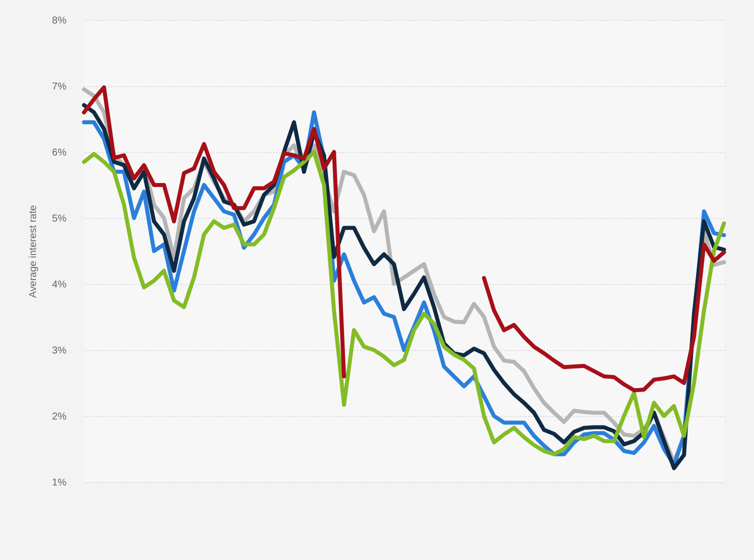 This screenshot has width=754, height=560. I want to click on y-tick-label: 1%, so click(59, 483).